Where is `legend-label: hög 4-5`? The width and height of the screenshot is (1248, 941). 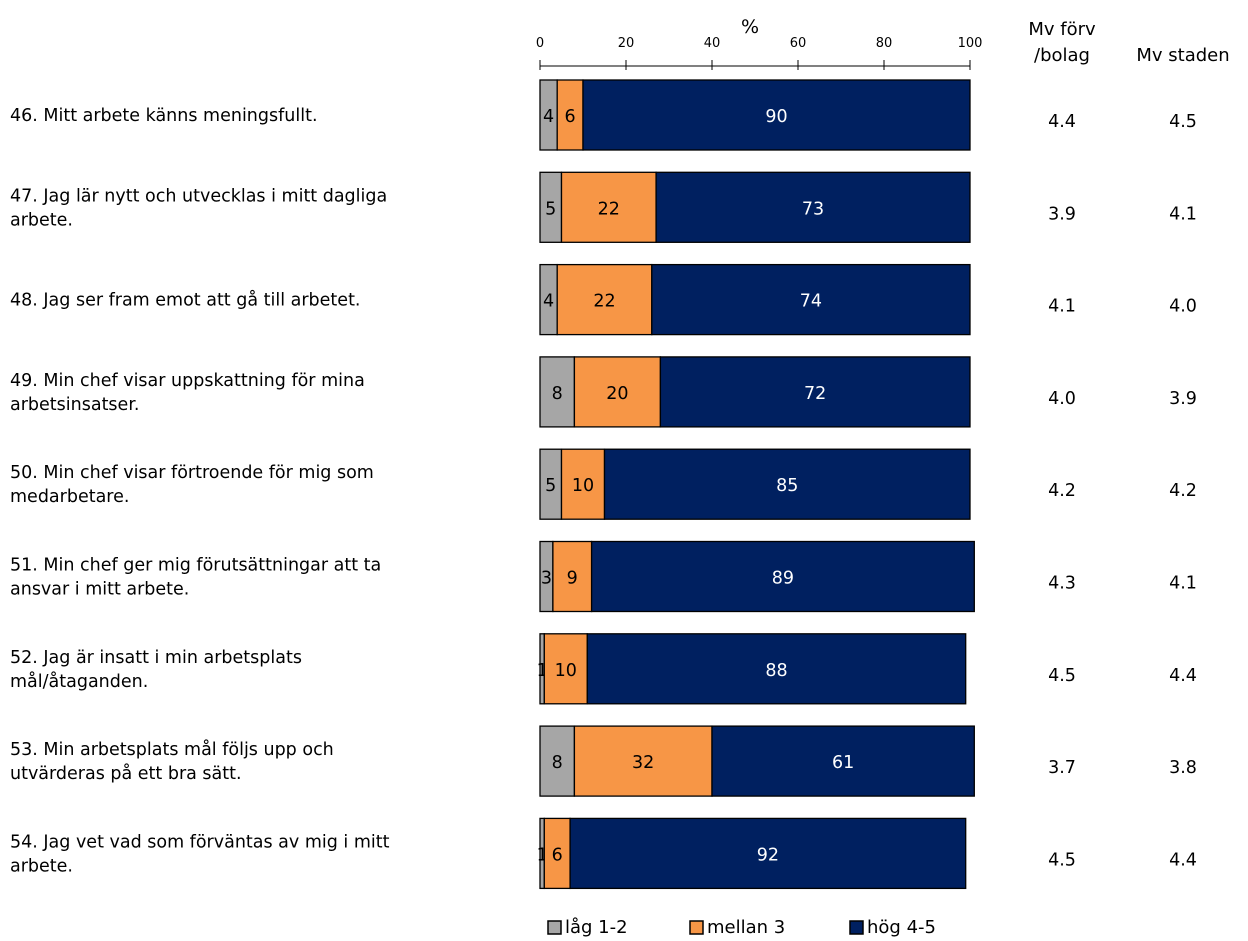
legend-label: hög 4-5 is located at coordinates (901, 927).